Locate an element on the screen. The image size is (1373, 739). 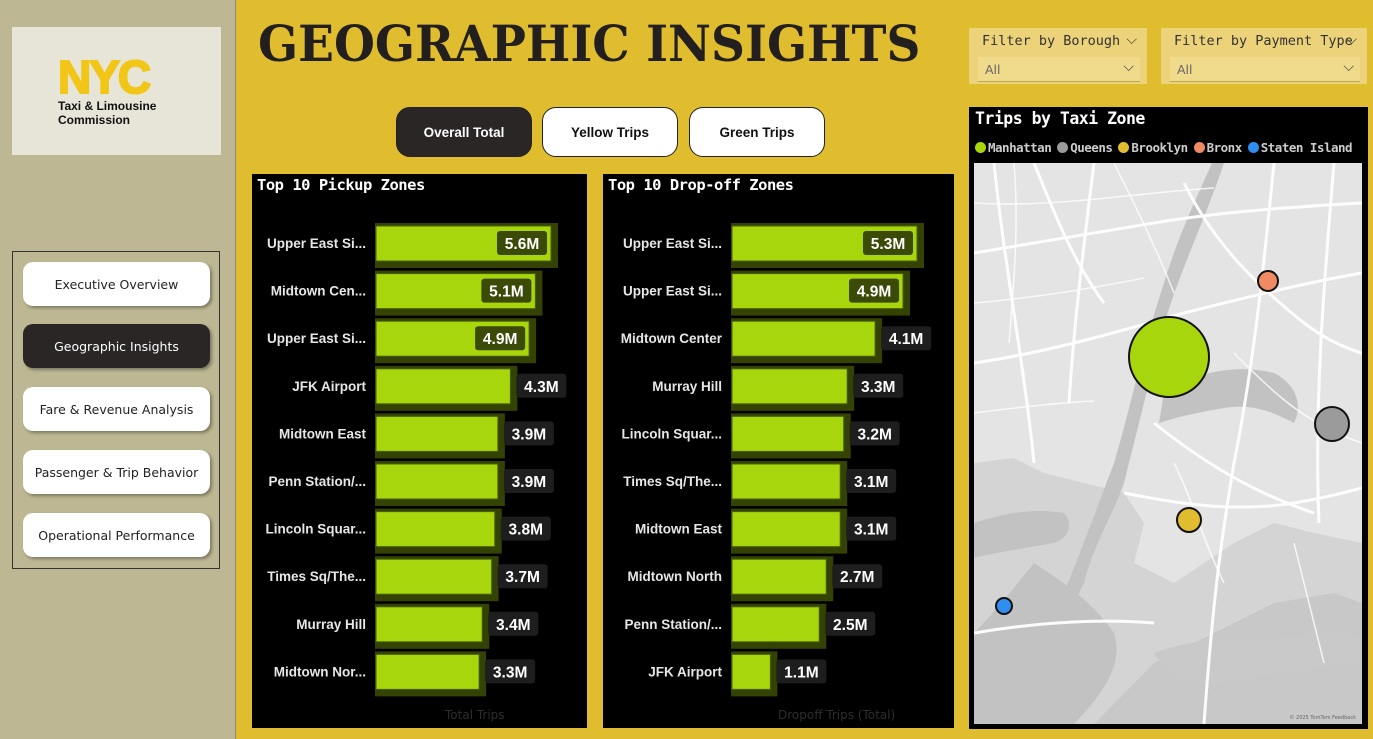
nav-fare-revenue-analysis: Fare & Revenue Analysis is located at coordinates (116, 409).